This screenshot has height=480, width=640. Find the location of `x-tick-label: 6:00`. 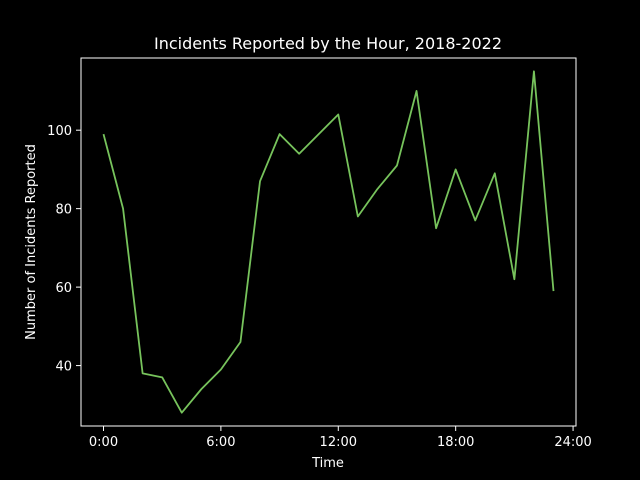

x-tick-label: 6:00 is located at coordinates (220, 442).